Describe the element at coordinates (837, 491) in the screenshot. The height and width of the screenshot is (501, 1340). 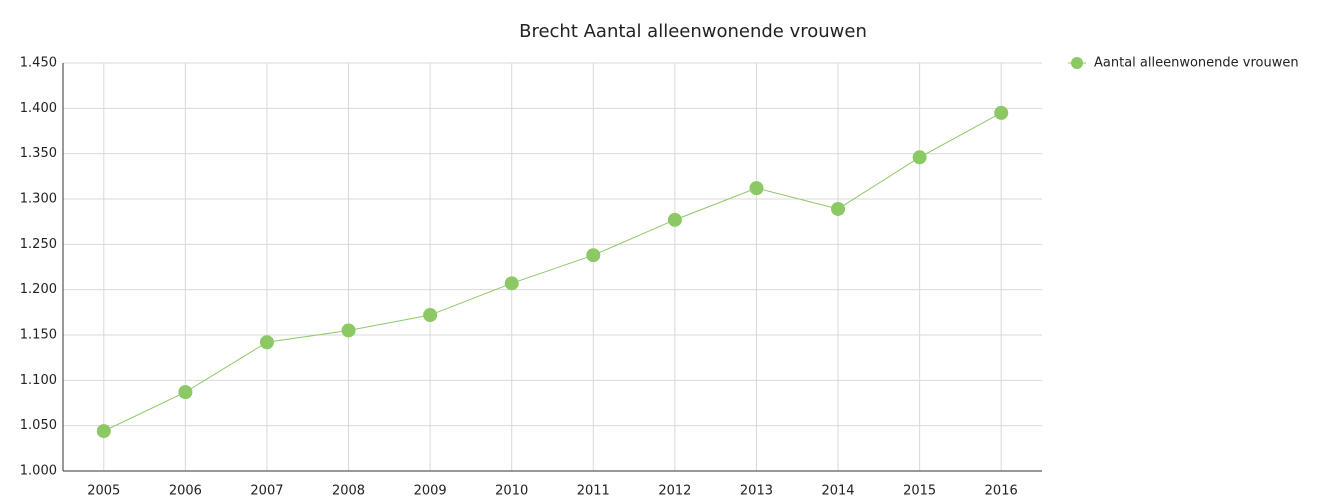
I see `x-tick-label: 2014` at that location.